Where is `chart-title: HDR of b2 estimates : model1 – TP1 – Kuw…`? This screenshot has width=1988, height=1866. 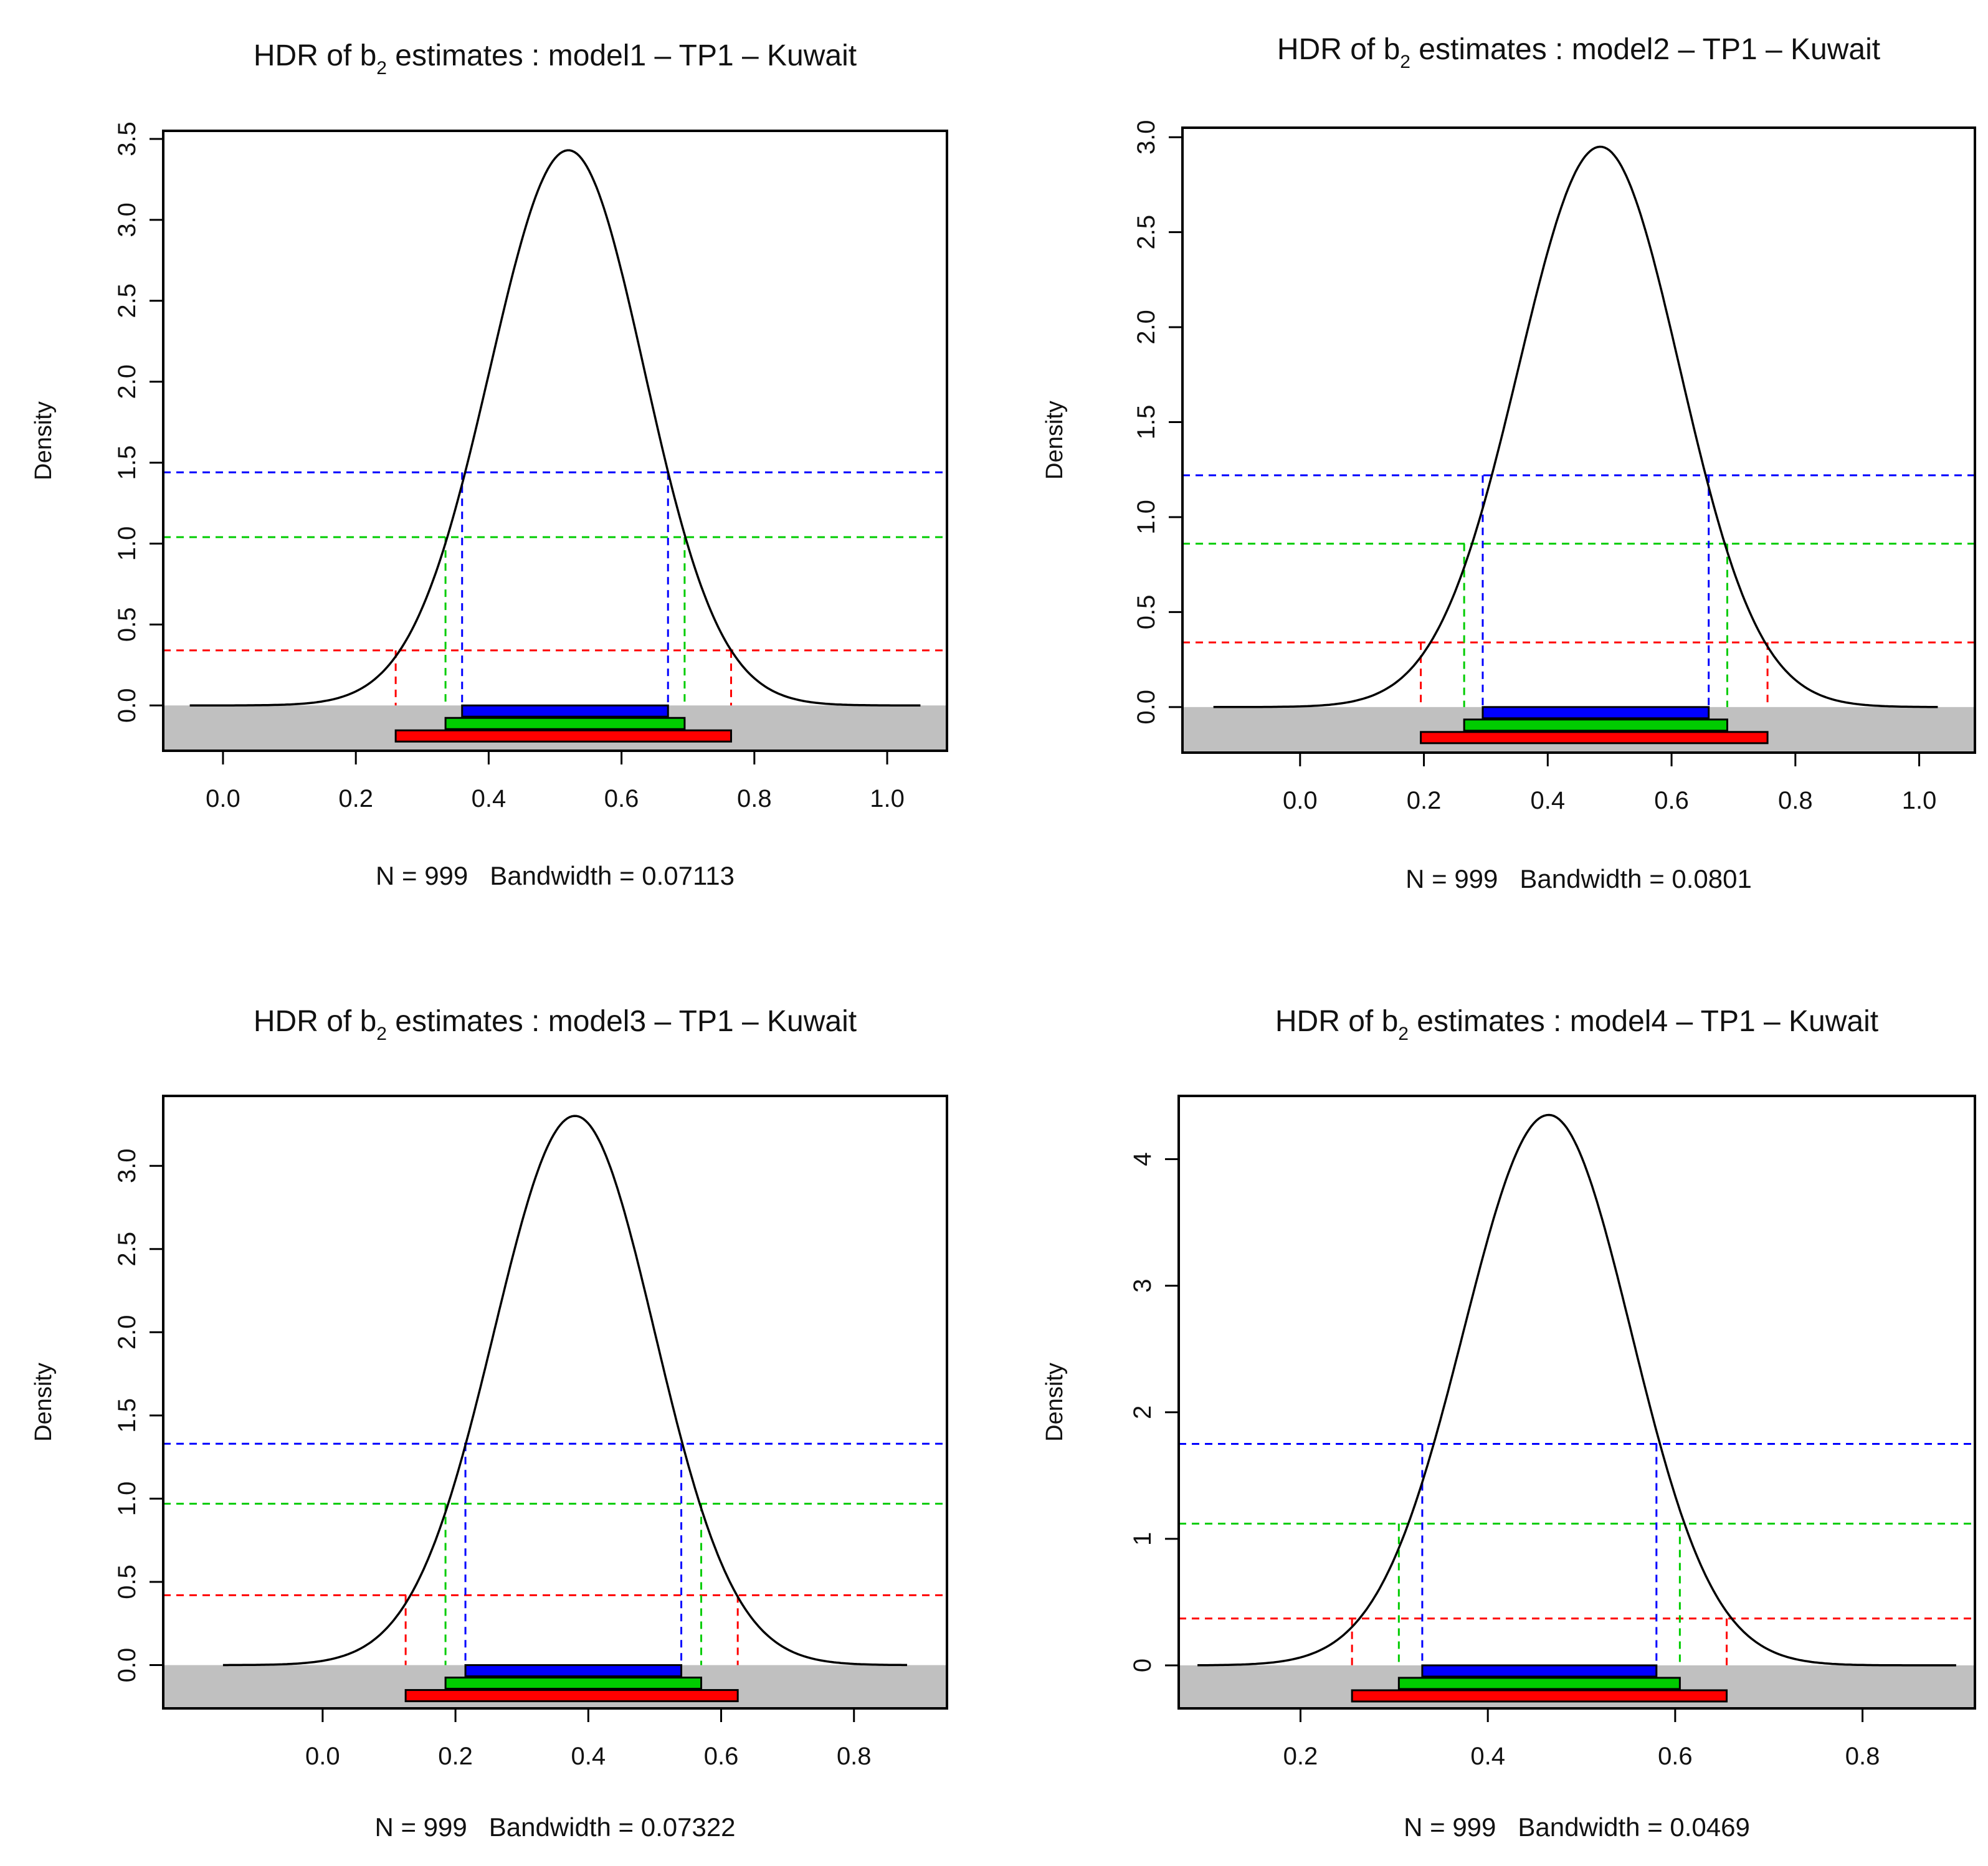
chart-title: HDR of b2 estimates : model1 – TP1 – Kuw… is located at coordinates (555, 59).